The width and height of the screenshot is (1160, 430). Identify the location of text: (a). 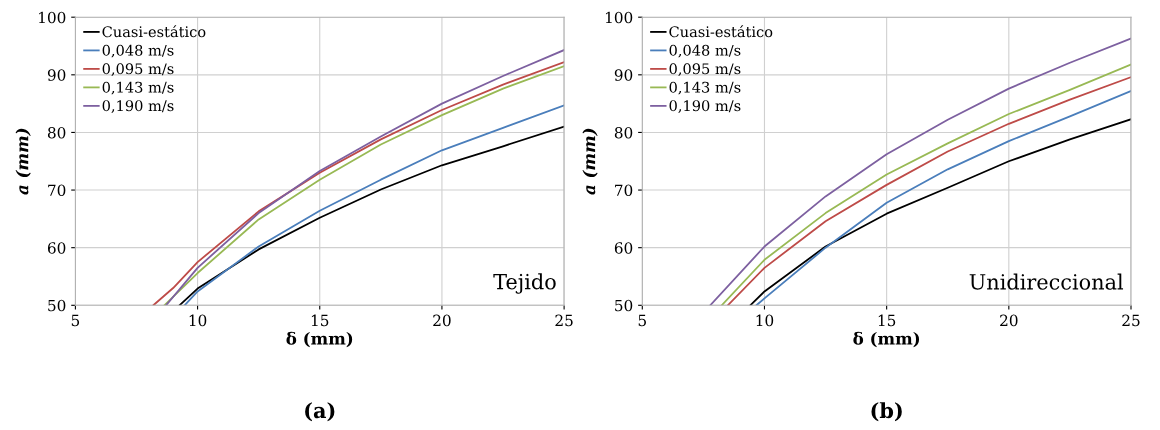
(320, 412).